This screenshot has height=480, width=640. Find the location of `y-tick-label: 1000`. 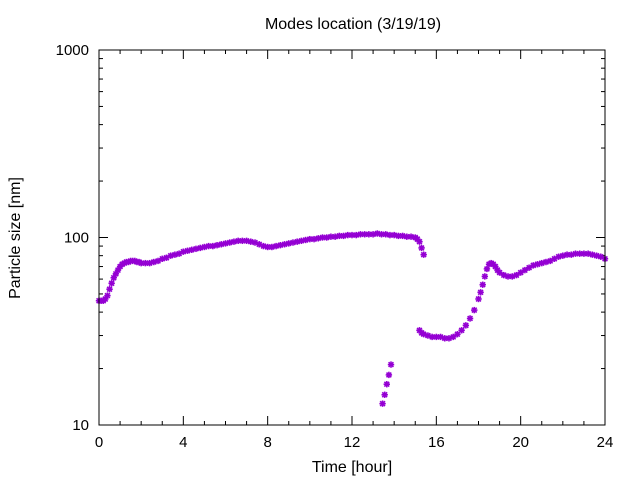

y-tick-label: 1000 is located at coordinates (72, 50).